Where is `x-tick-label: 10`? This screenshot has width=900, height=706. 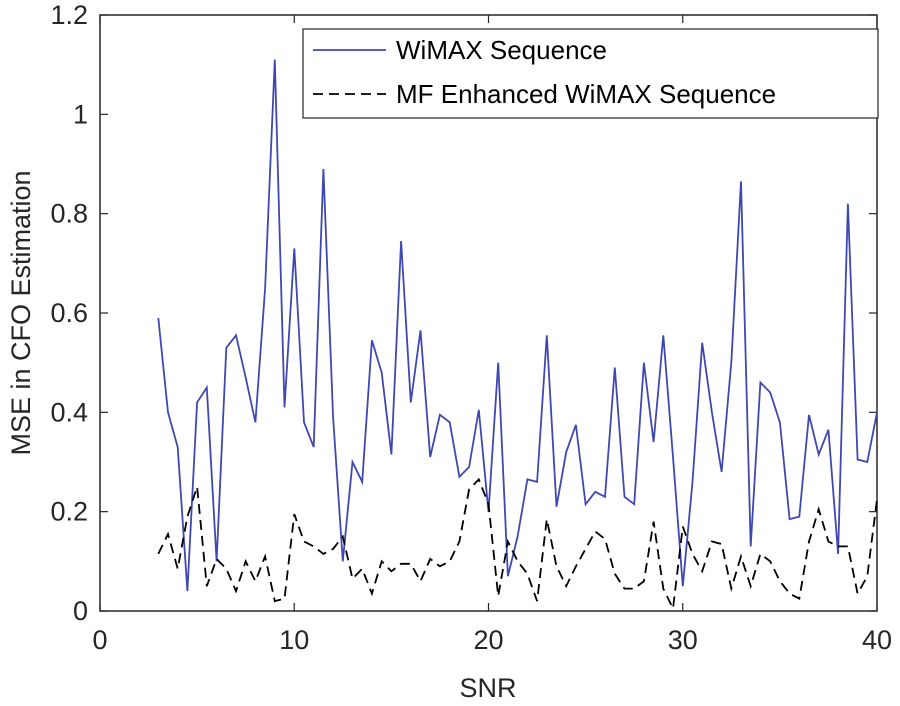 x-tick-label: 10 is located at coordinates (294, 640).